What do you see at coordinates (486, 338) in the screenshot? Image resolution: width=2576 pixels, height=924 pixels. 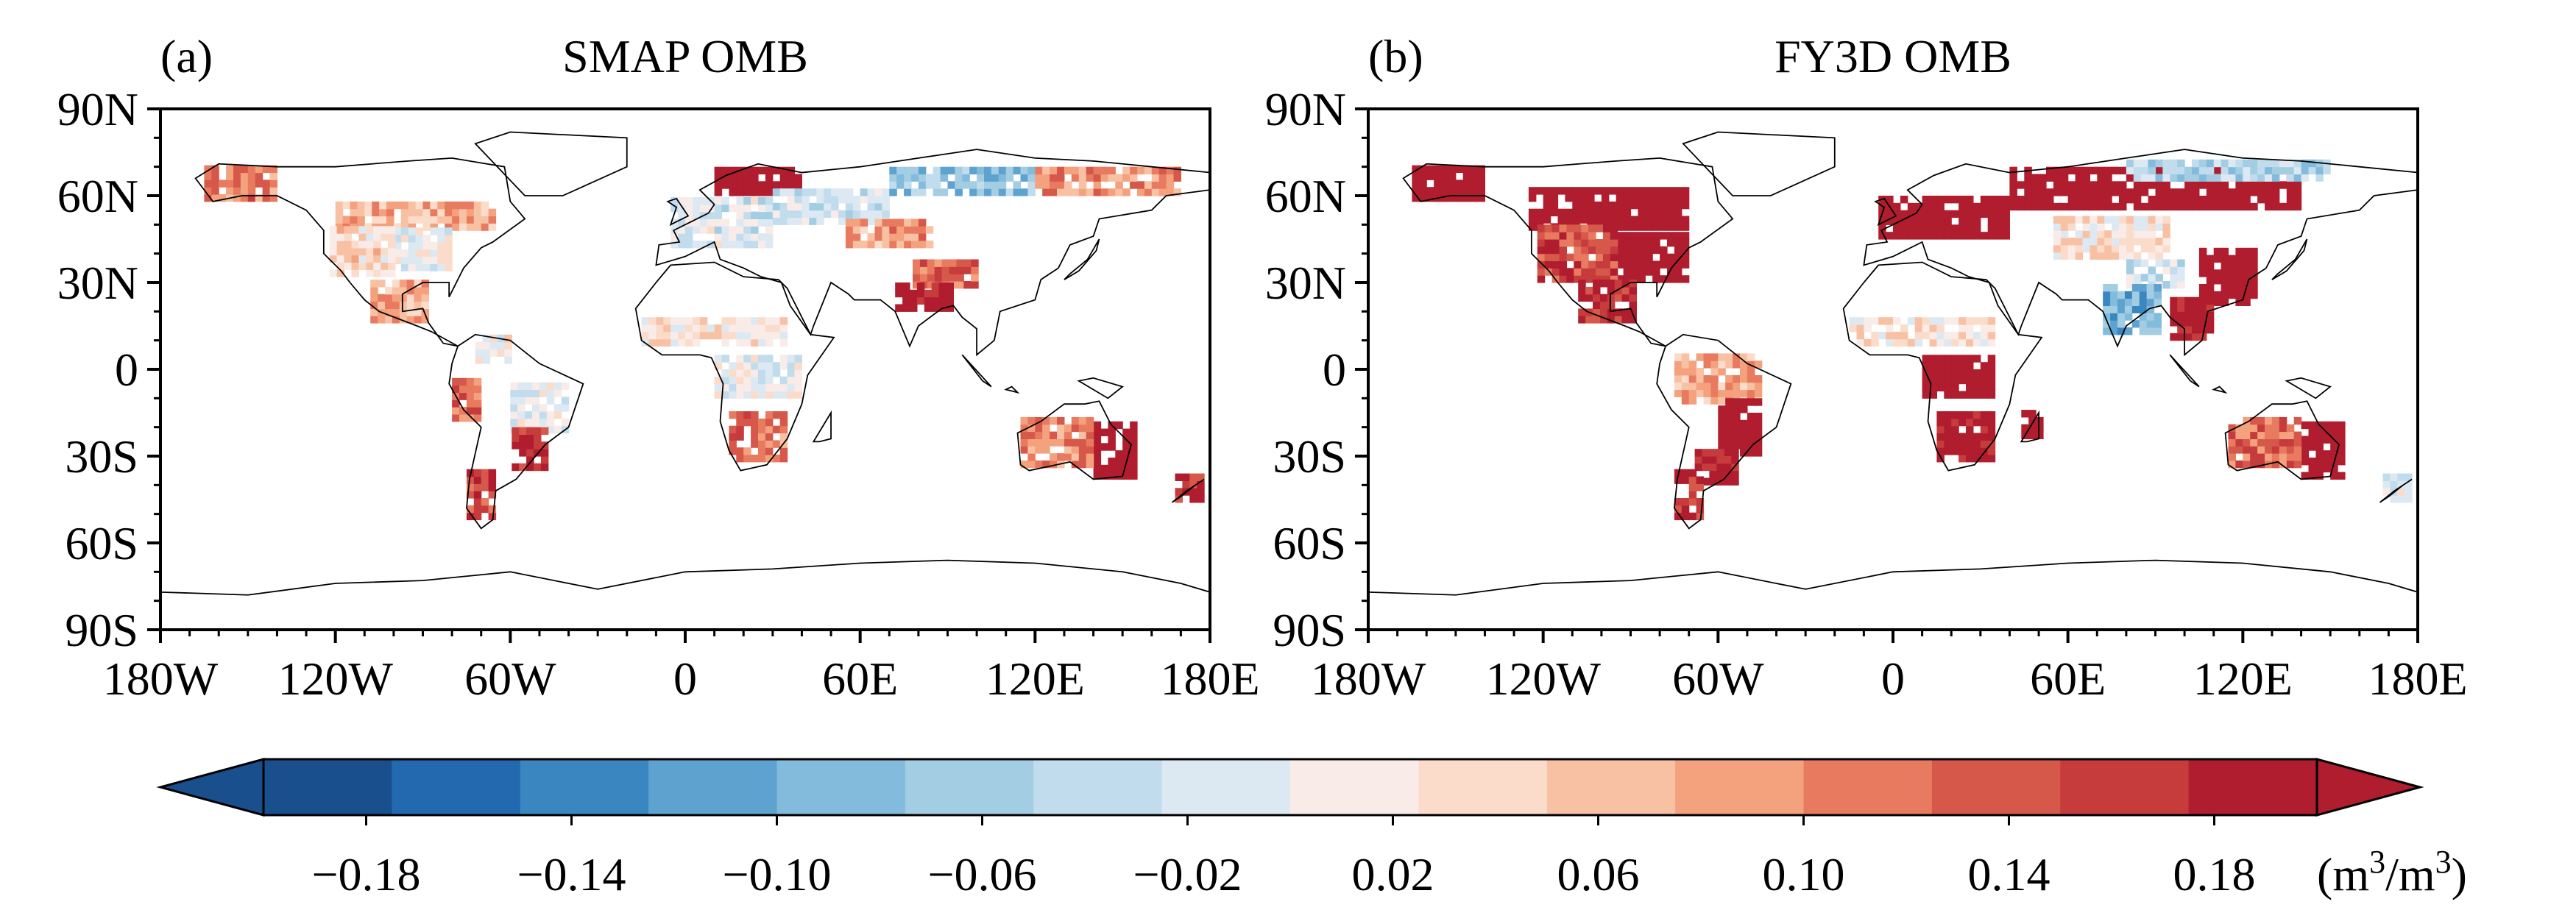 I see `panel-a-cell-venezuela` at bounding box center [486, 338].